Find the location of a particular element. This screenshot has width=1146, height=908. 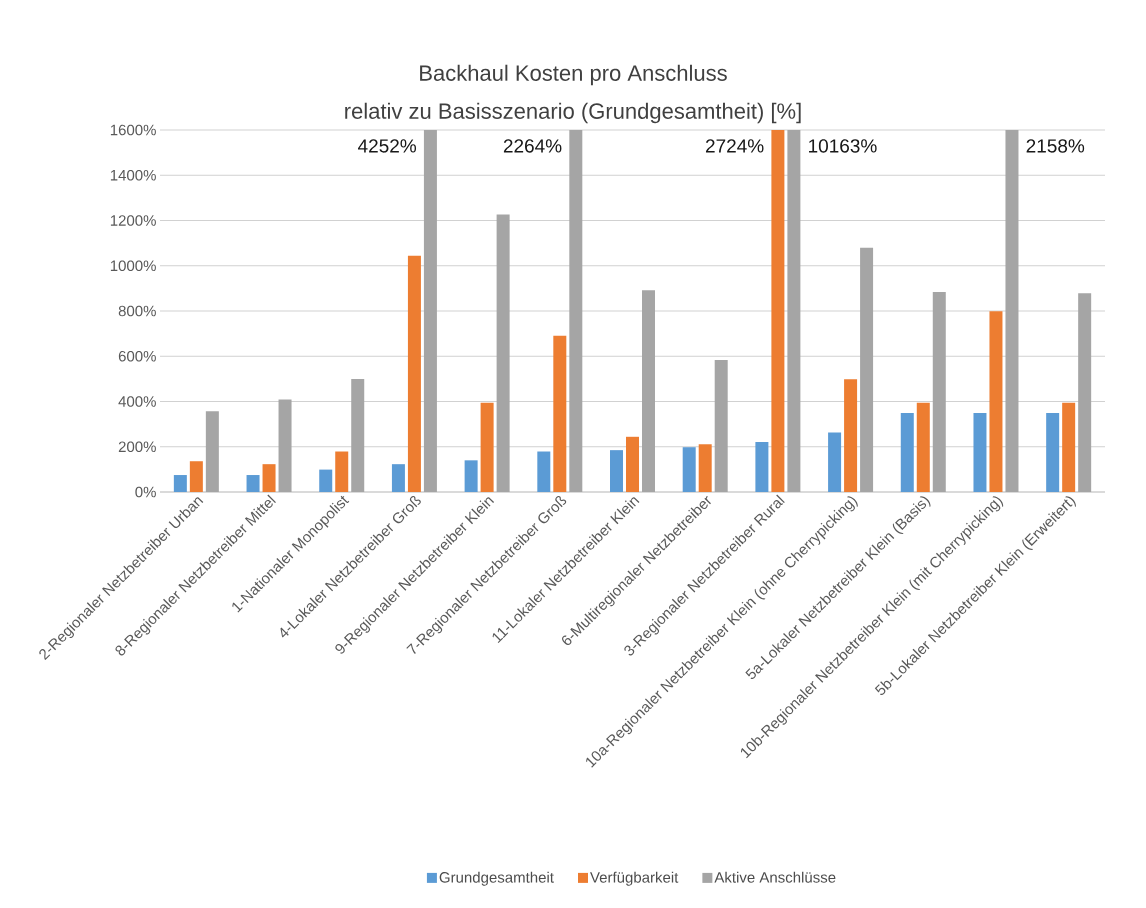

y-tick-label: 200% is located at coordinates (137, 447).